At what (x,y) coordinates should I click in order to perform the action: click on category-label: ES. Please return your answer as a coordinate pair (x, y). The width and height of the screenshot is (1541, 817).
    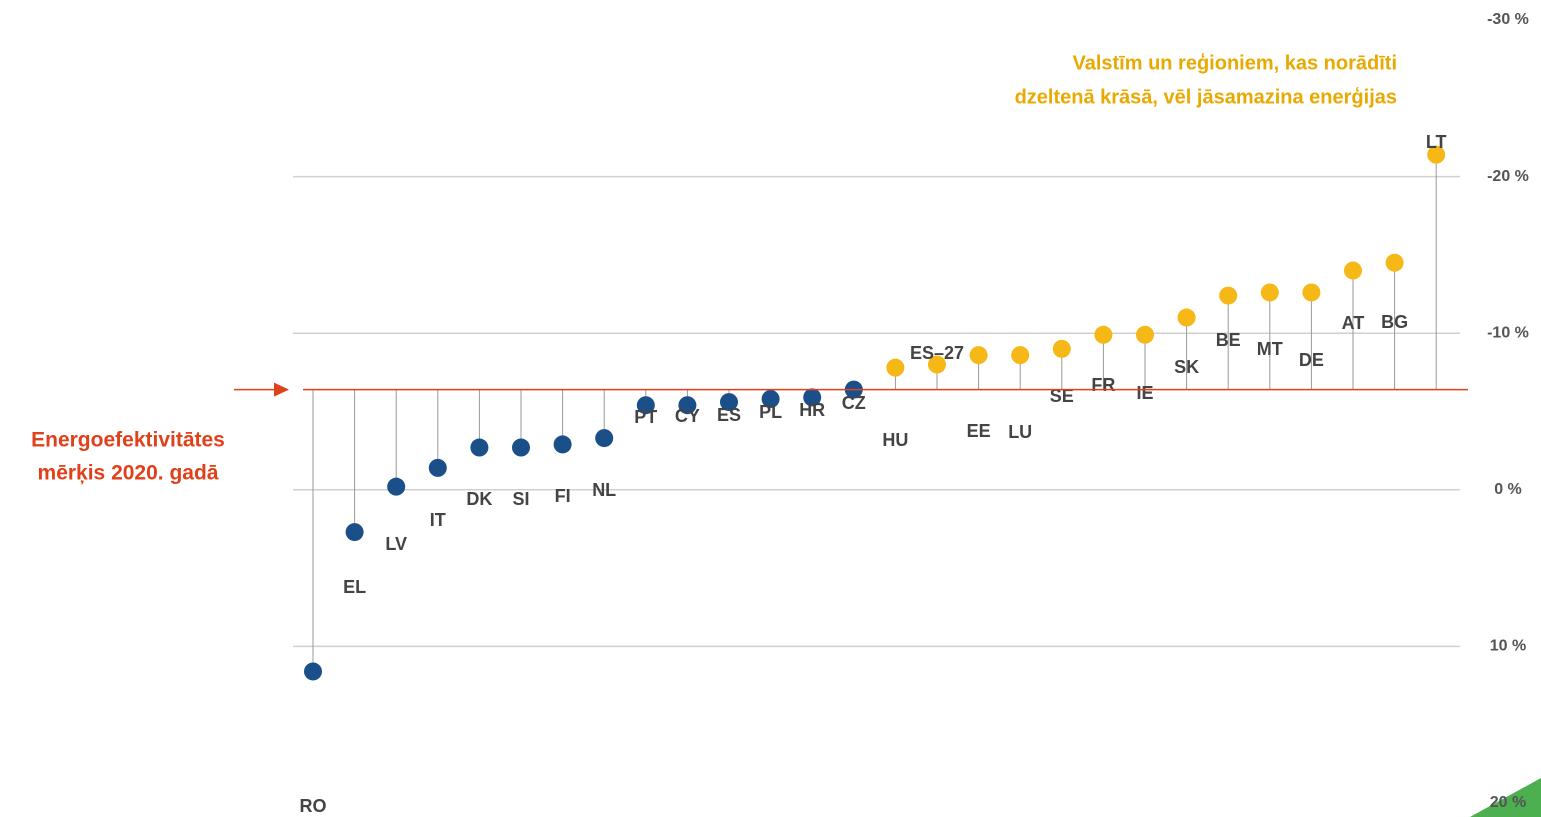
    Looking at the image, I should click on (729, 415).